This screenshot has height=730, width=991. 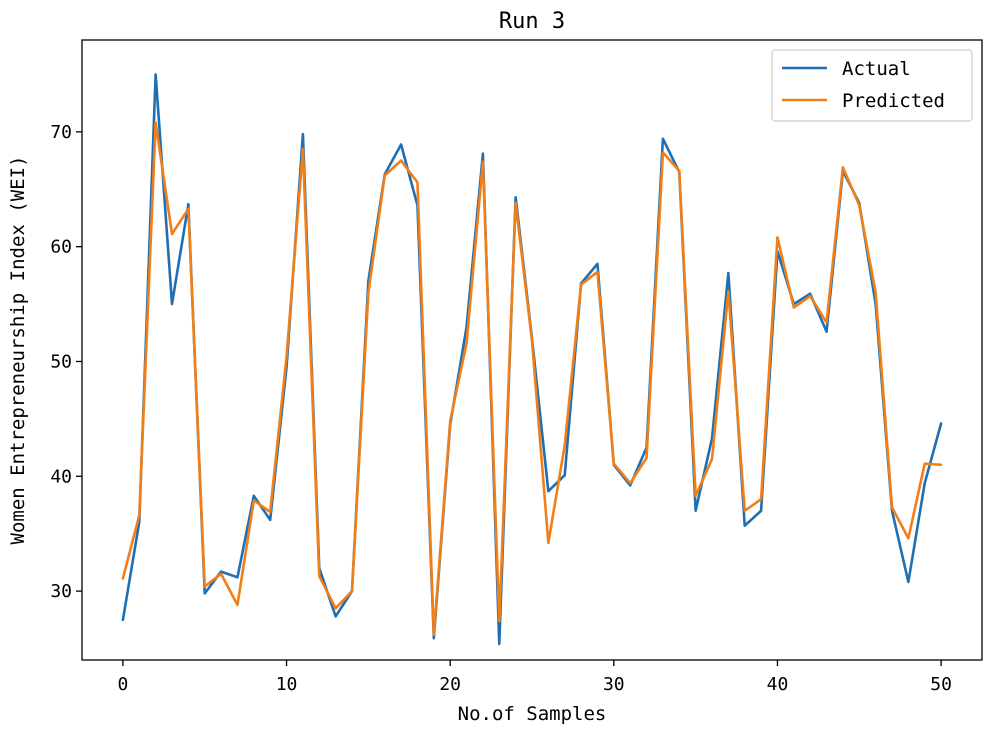 What do you see at coordinates (614, 684) in the screenshot?
I see `x-tick-label: 30` at bounding box center [614, 684].